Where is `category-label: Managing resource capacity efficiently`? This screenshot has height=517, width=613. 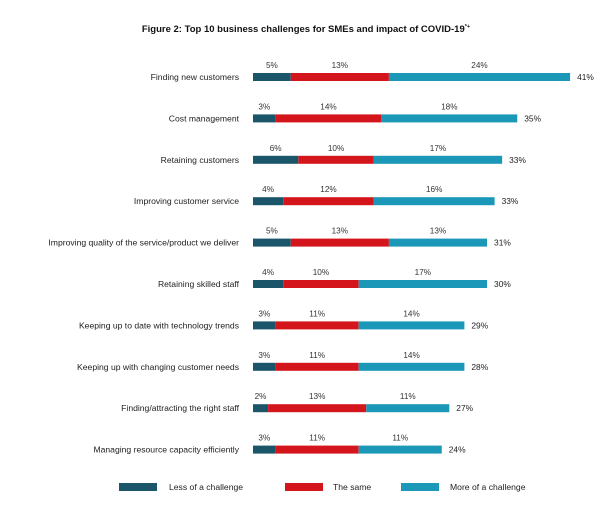
category-label: Managing resource capacity efficiently is located at coordinates (166, 450).